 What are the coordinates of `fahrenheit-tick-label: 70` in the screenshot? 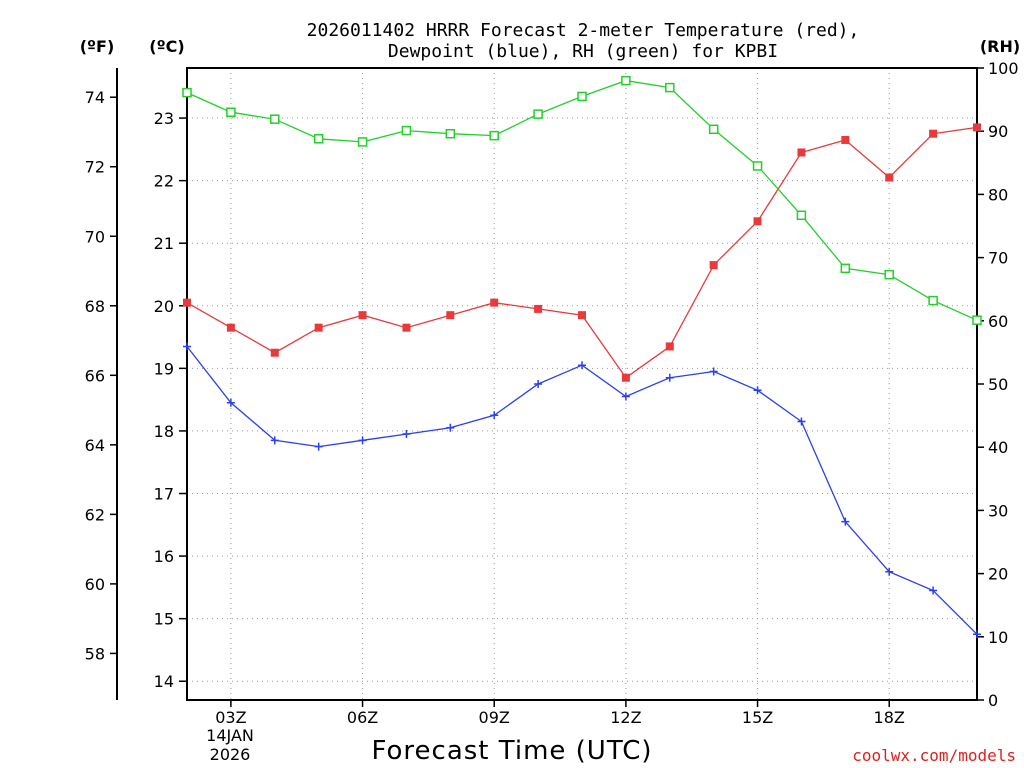 It's located at (95, 236).